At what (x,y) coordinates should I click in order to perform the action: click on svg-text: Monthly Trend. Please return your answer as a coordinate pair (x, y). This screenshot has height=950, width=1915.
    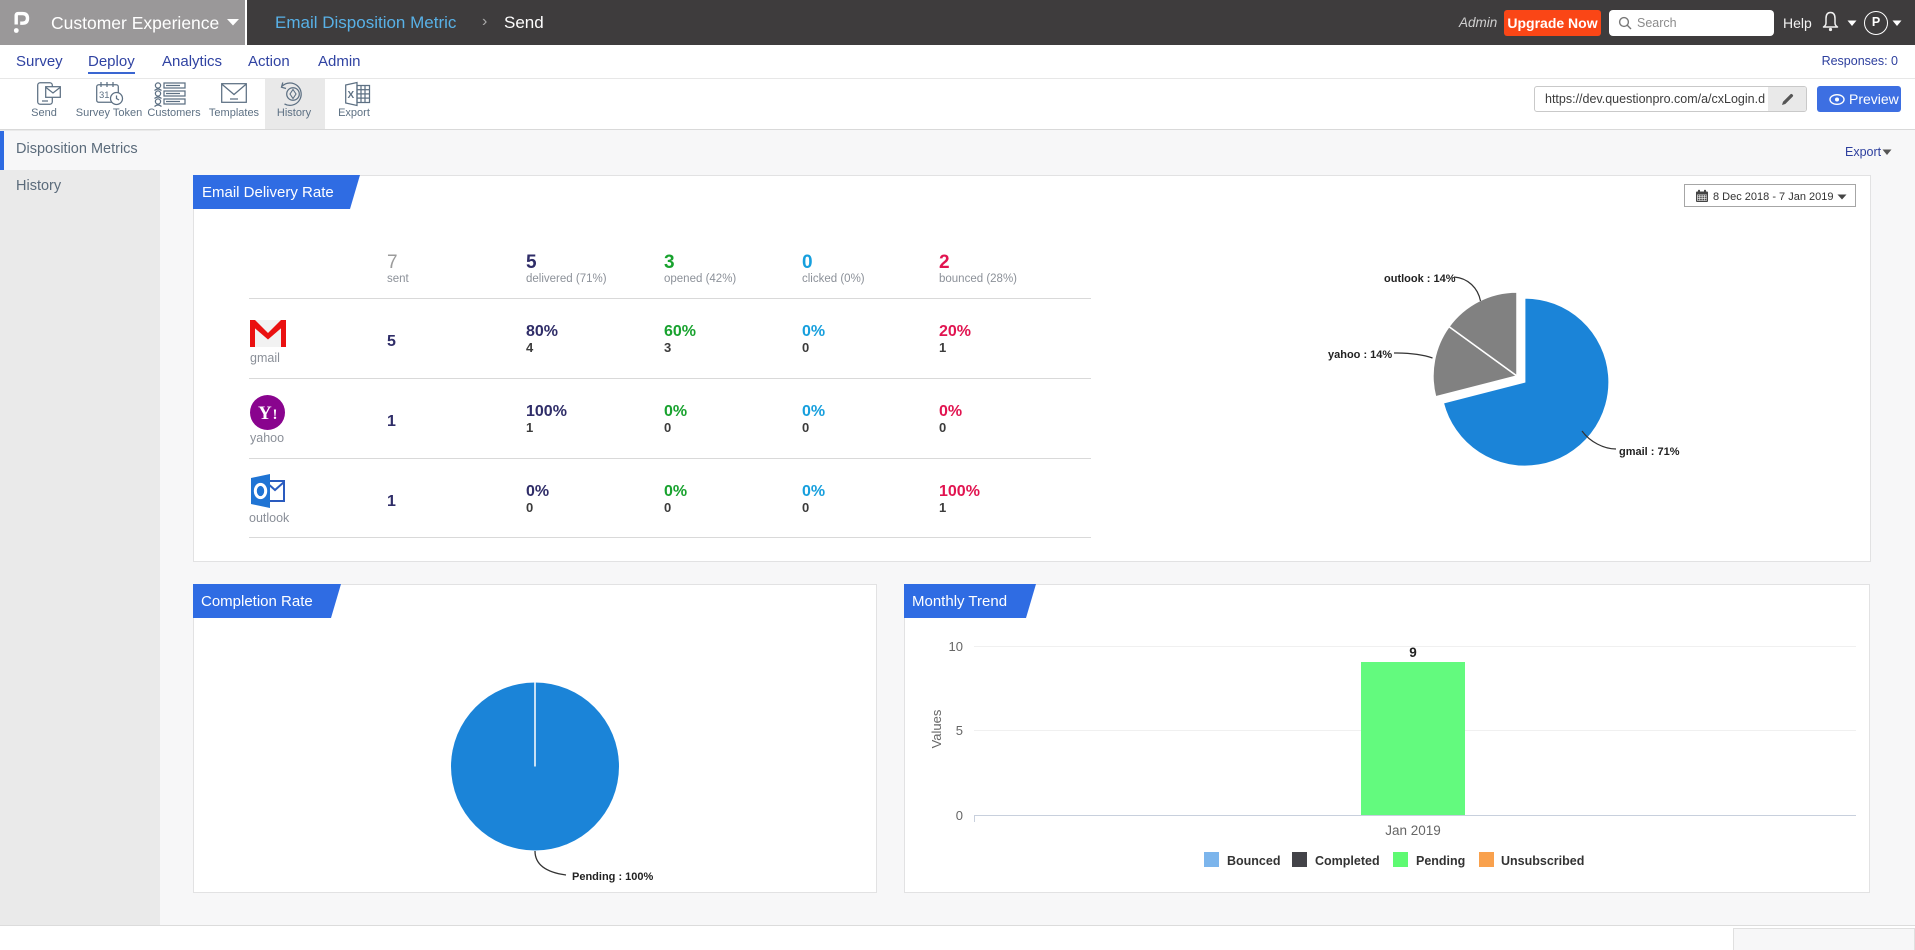
    Looking at the image, I should click on (959, 601).